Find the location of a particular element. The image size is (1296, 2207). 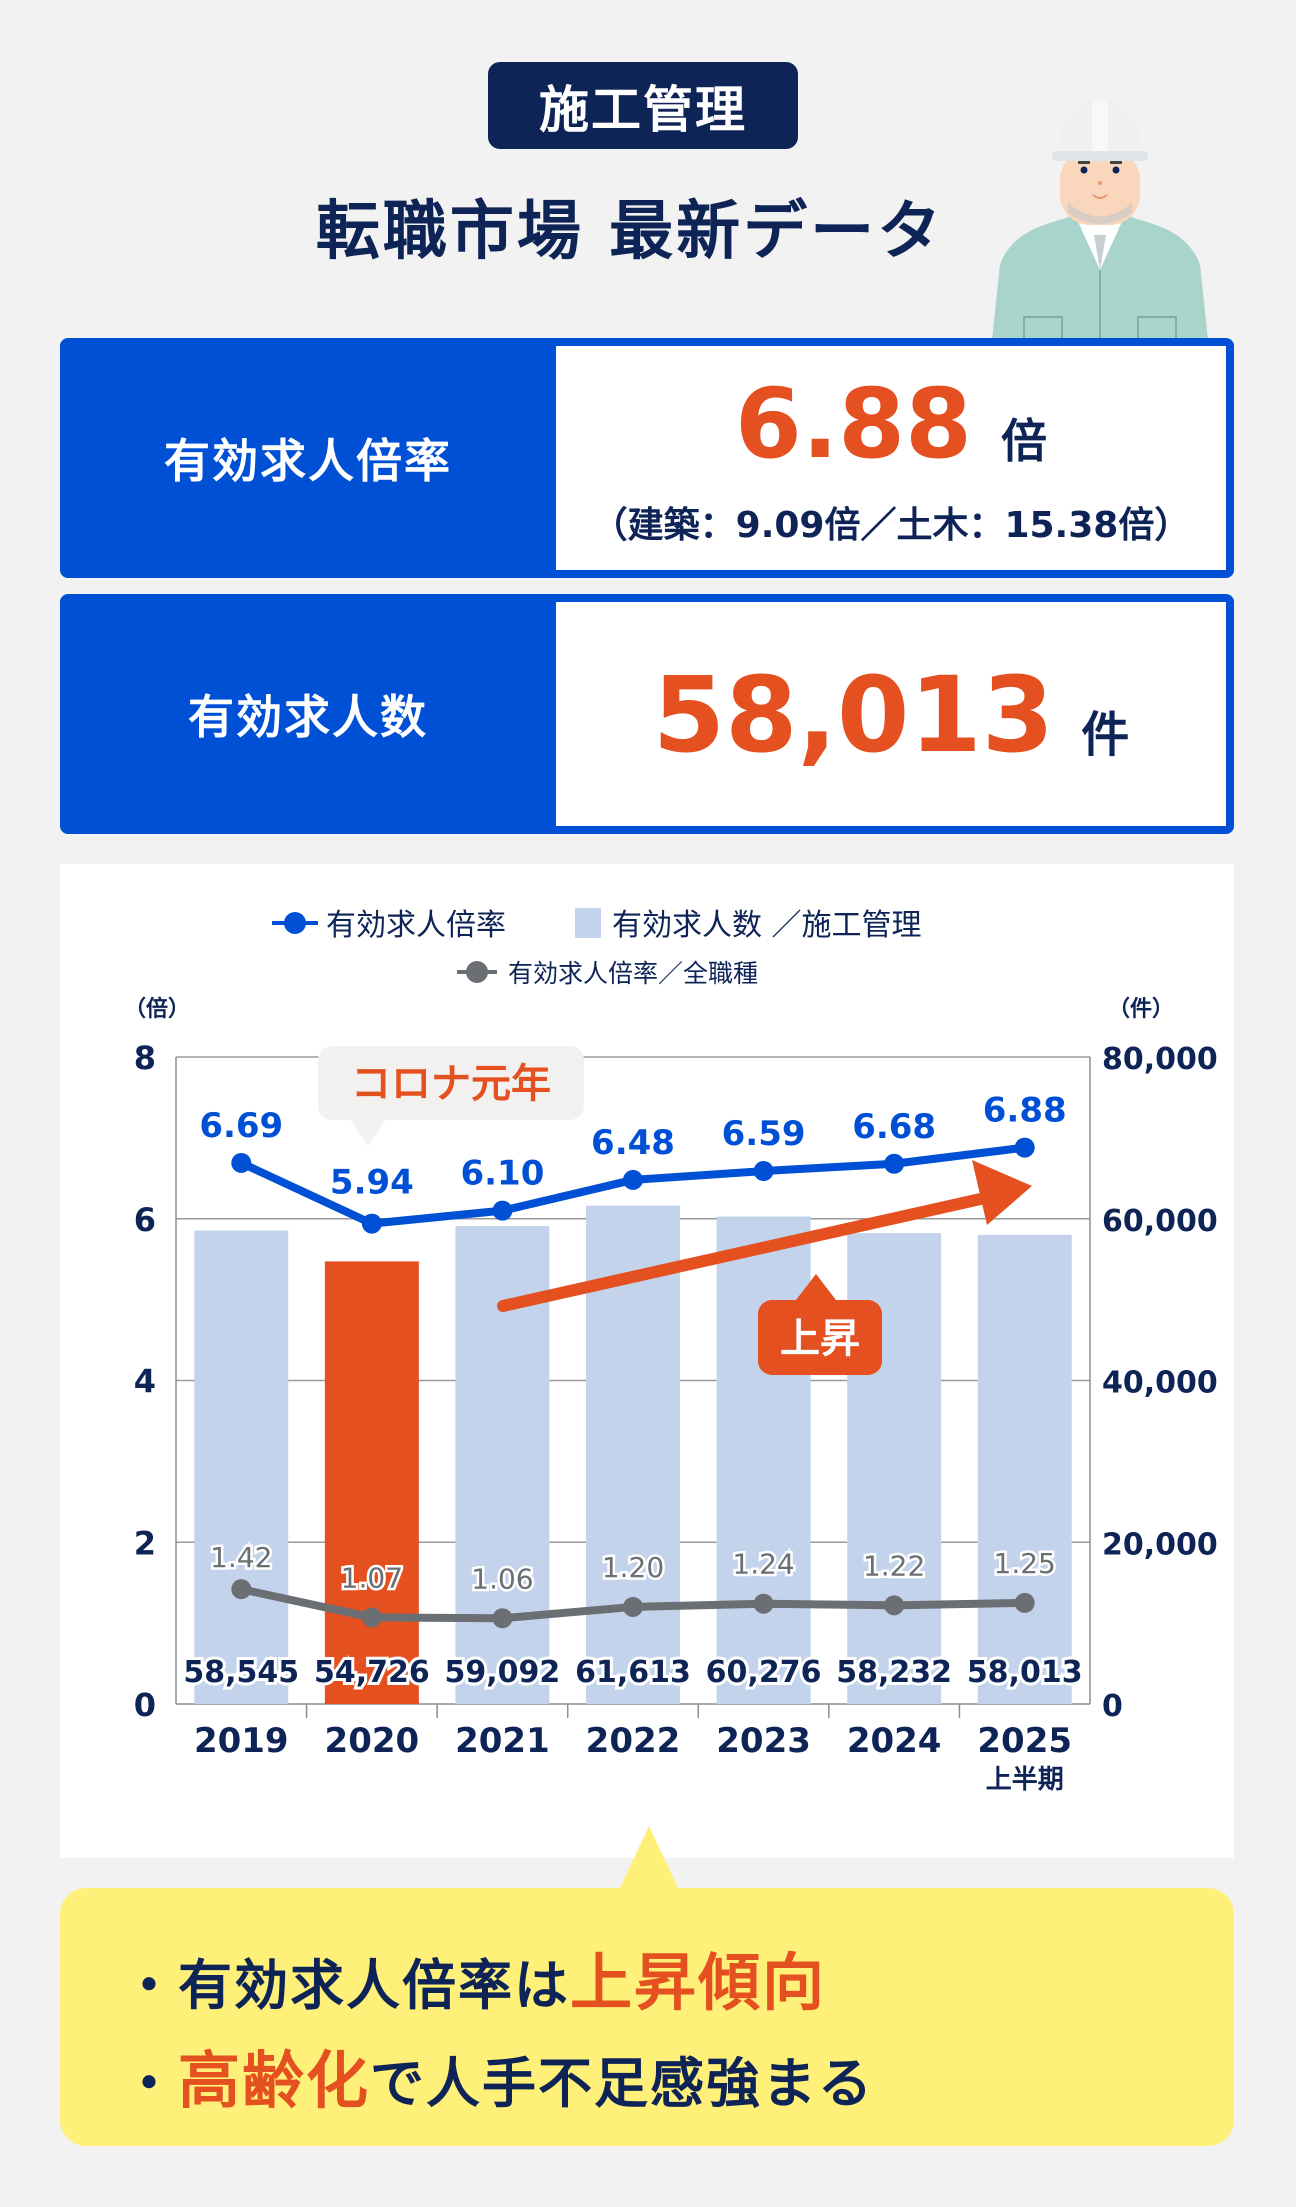

legend-gray-dot-icon is located at coordinates (477, 972).